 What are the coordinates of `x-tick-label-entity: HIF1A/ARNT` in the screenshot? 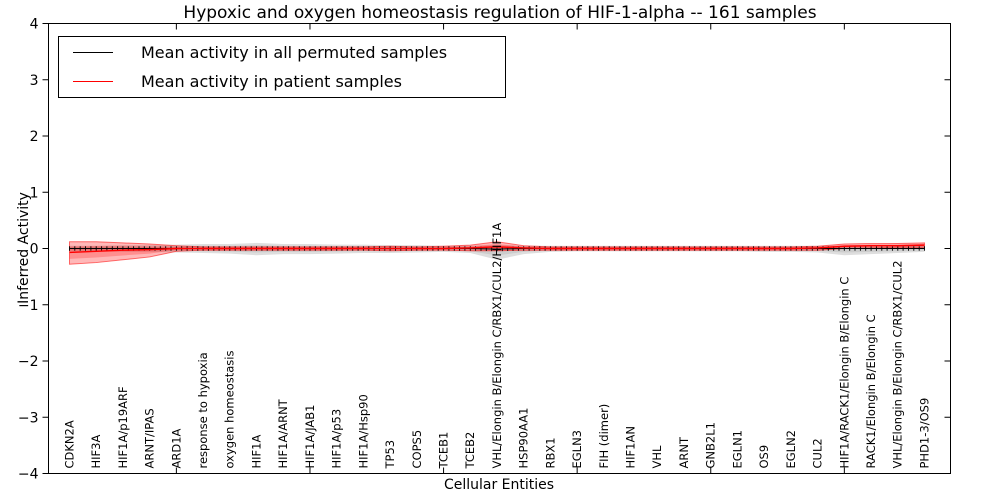 It's located at (283, 433).